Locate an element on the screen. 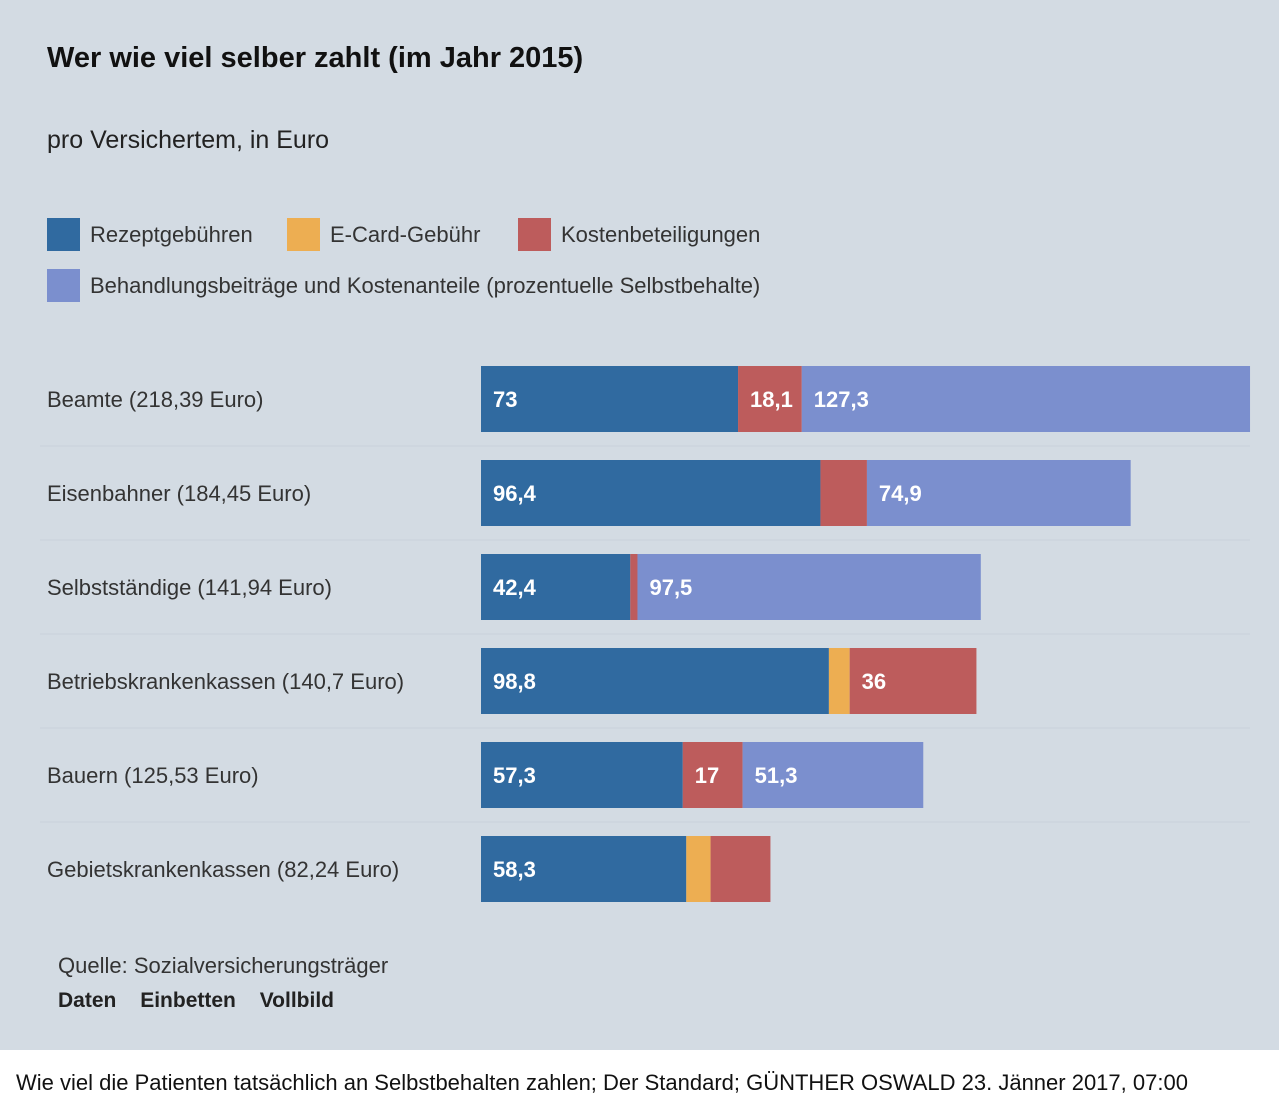  category-label: Selbstständige (141,94 Euro) is located at coordinates (189, 587).